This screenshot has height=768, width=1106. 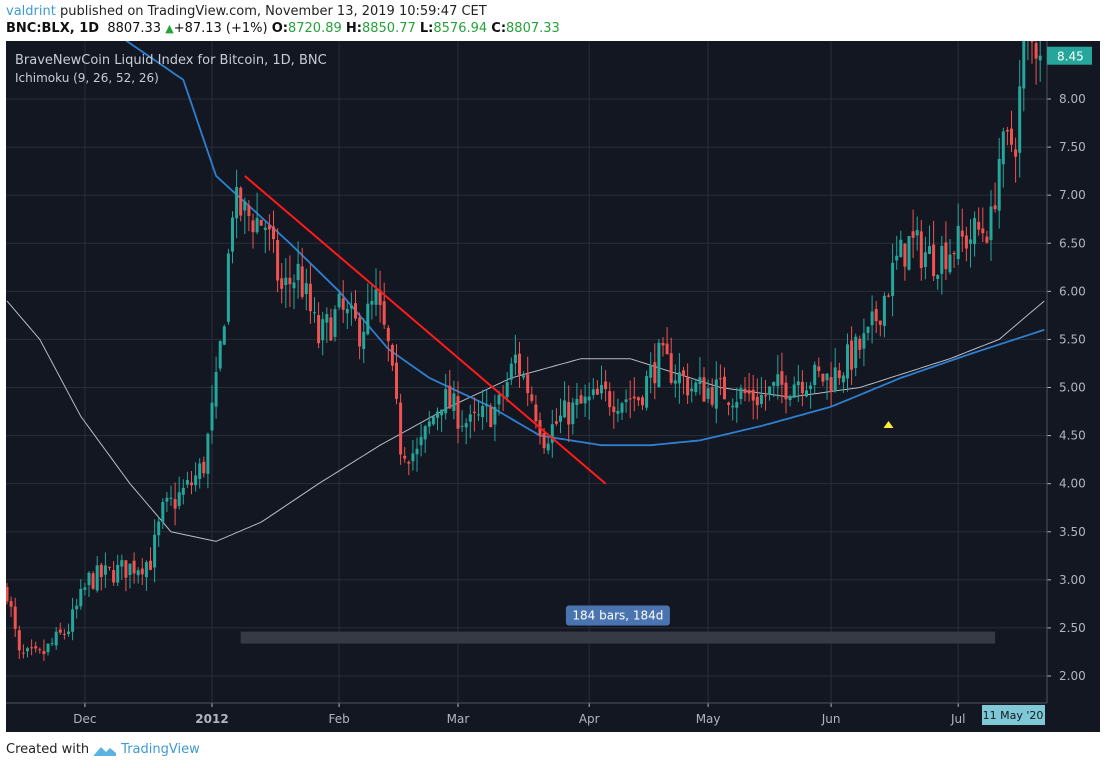 What do you see at coordinates (1013, 715) in the screenshot?
I see `crosshair-date-bg` at bounding box center [1013, 715].